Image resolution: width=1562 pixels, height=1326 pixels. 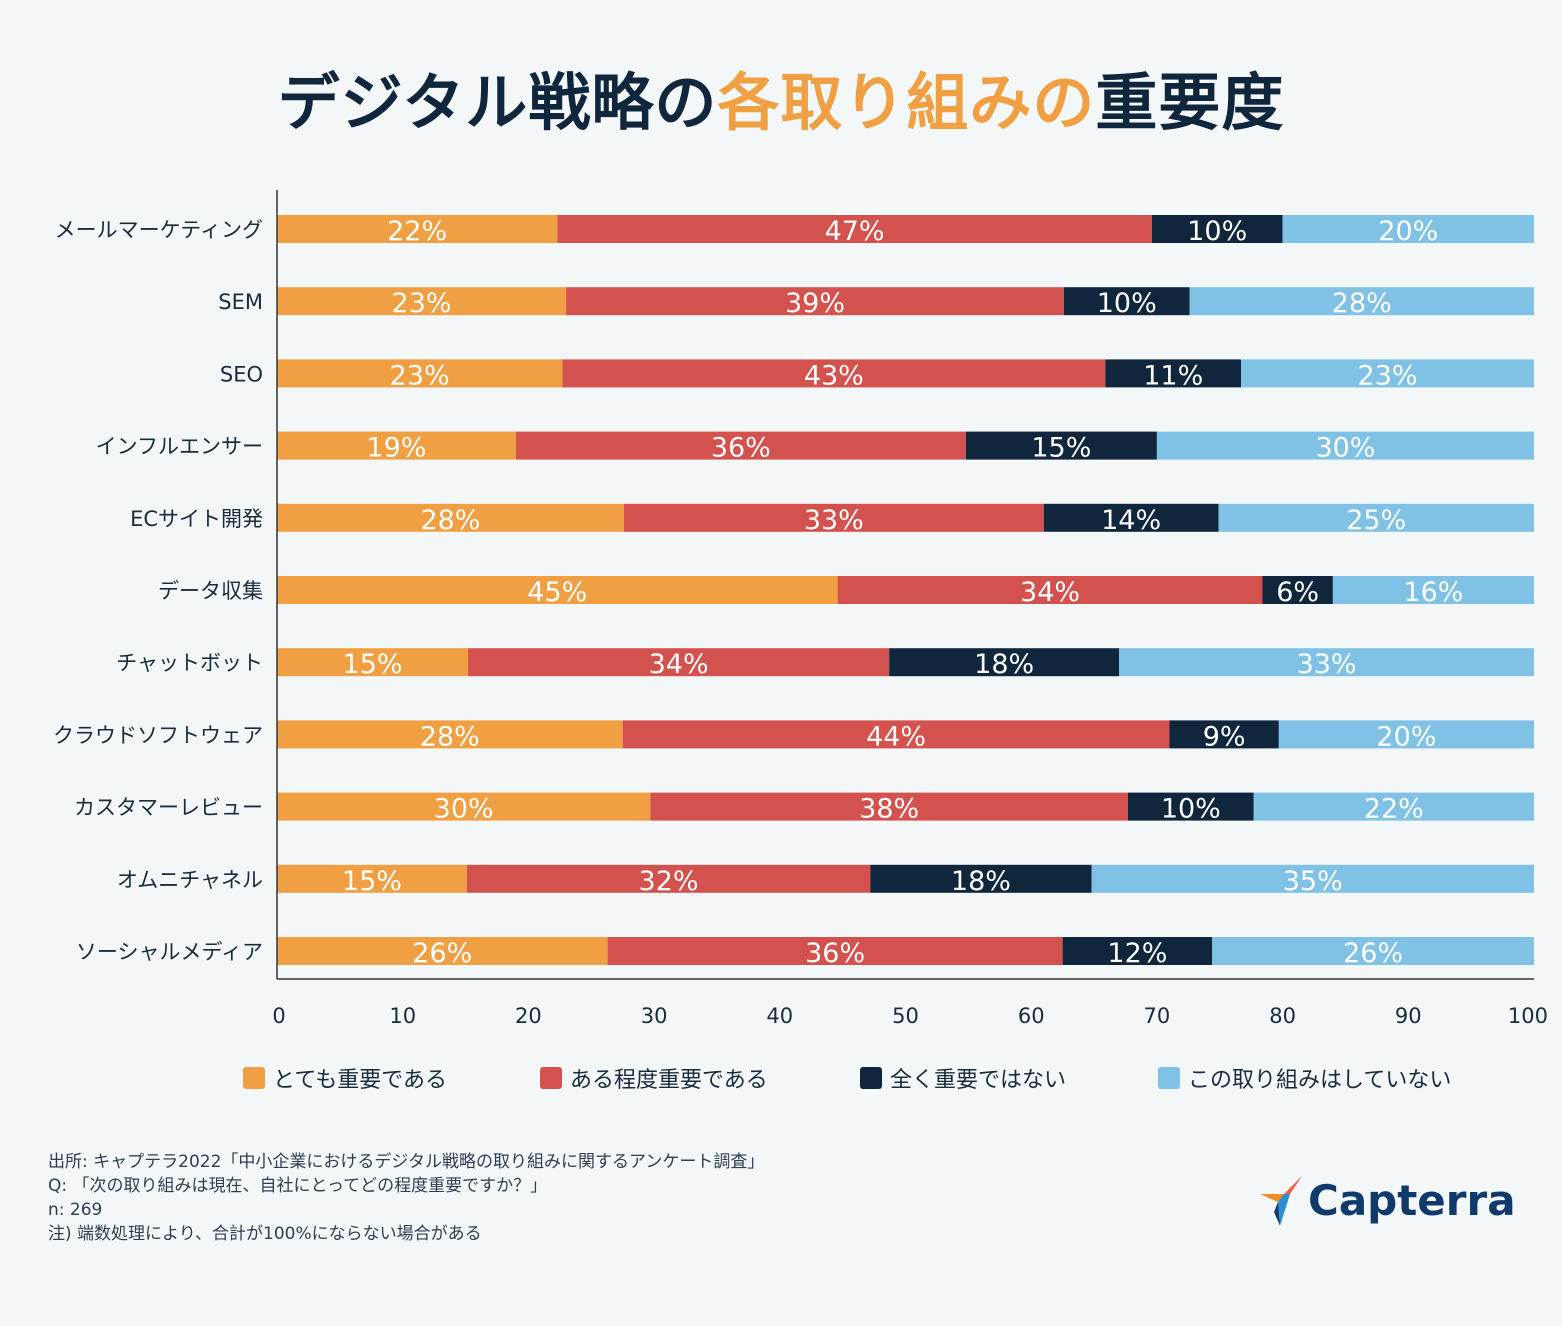 I want to click on data-label-4-2: 36%, so click(x=741, y=448).